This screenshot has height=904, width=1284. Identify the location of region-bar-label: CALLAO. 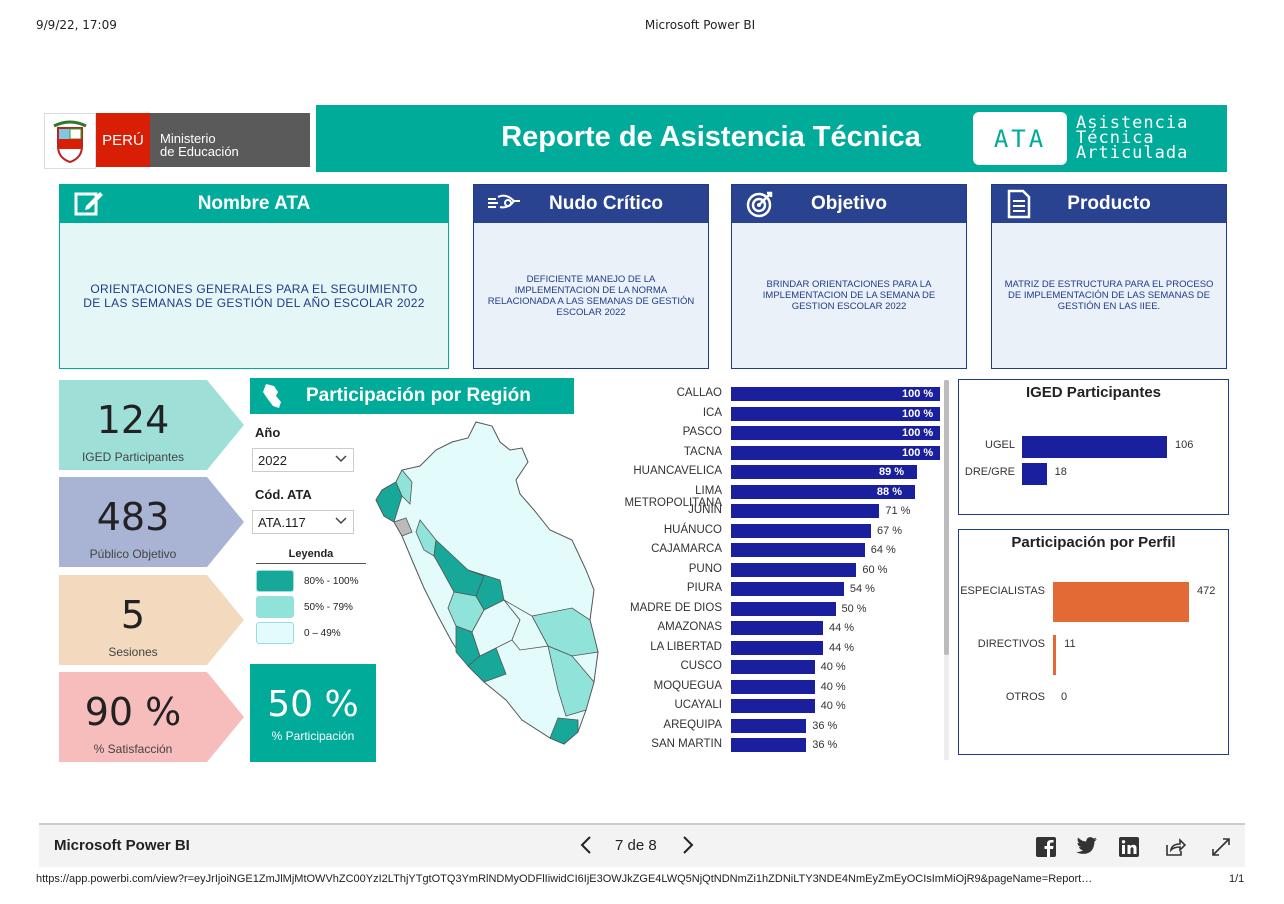
(699, 393).